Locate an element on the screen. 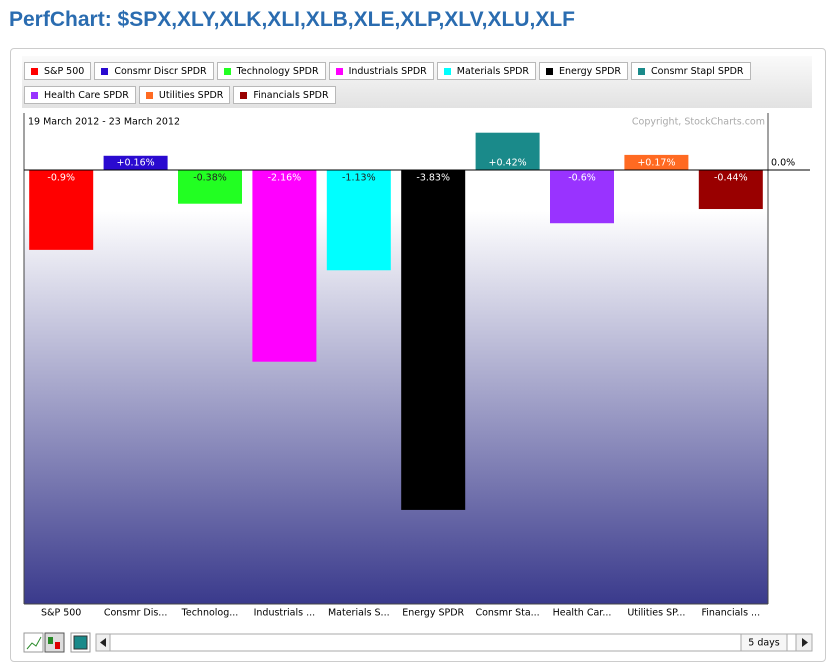  value-label: -0.44% is located at coordinates (731, 177).